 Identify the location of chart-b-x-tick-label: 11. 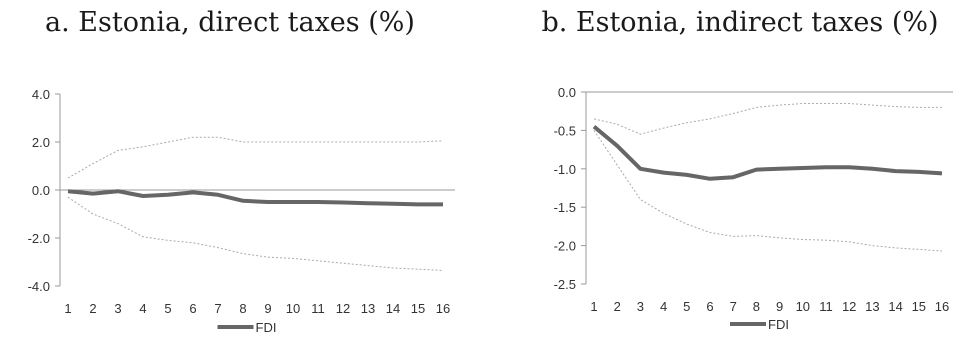
(826, 306).